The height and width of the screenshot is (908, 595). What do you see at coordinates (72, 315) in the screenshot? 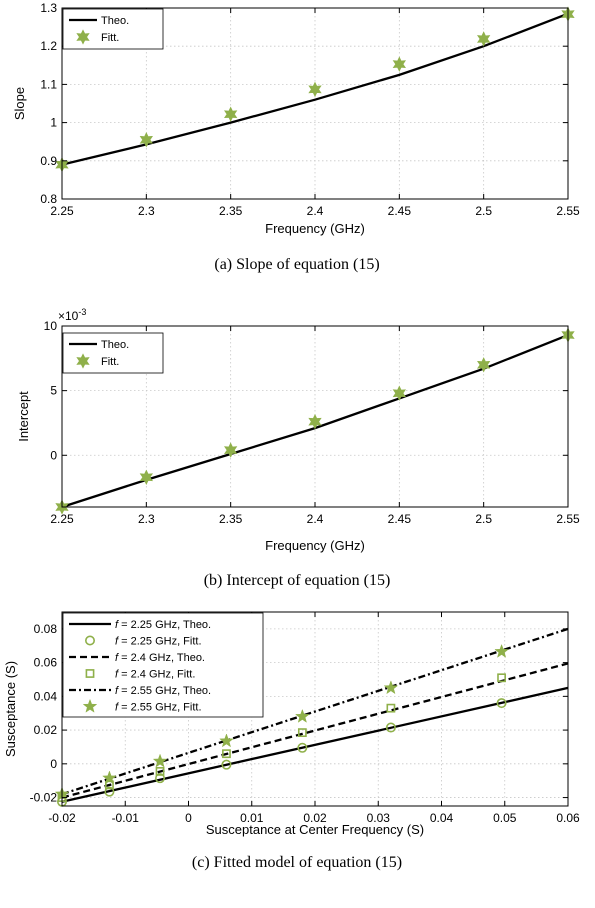
I see `exponent-label: ×10⁻³` at bounding box center [72, 315].